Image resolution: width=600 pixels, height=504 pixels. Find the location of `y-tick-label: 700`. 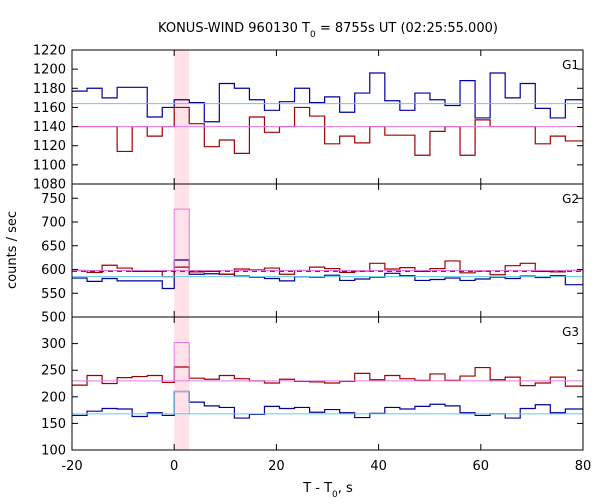

y-tick-label: 700 is located at coordinates (53, 223).